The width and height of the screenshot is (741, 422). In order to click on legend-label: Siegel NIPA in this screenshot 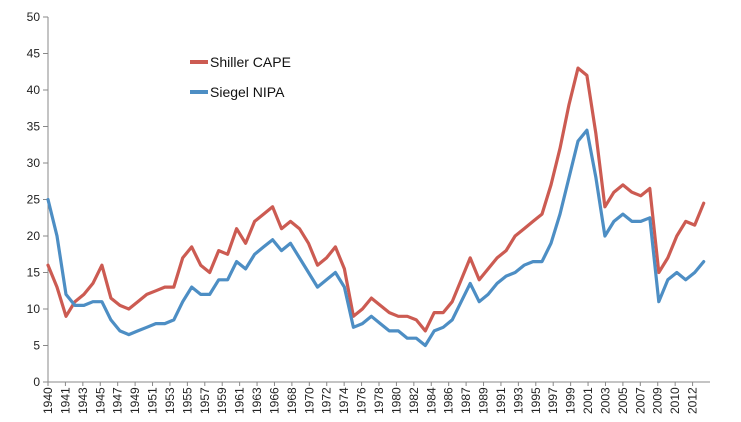, I will do `click(247, 92)`.